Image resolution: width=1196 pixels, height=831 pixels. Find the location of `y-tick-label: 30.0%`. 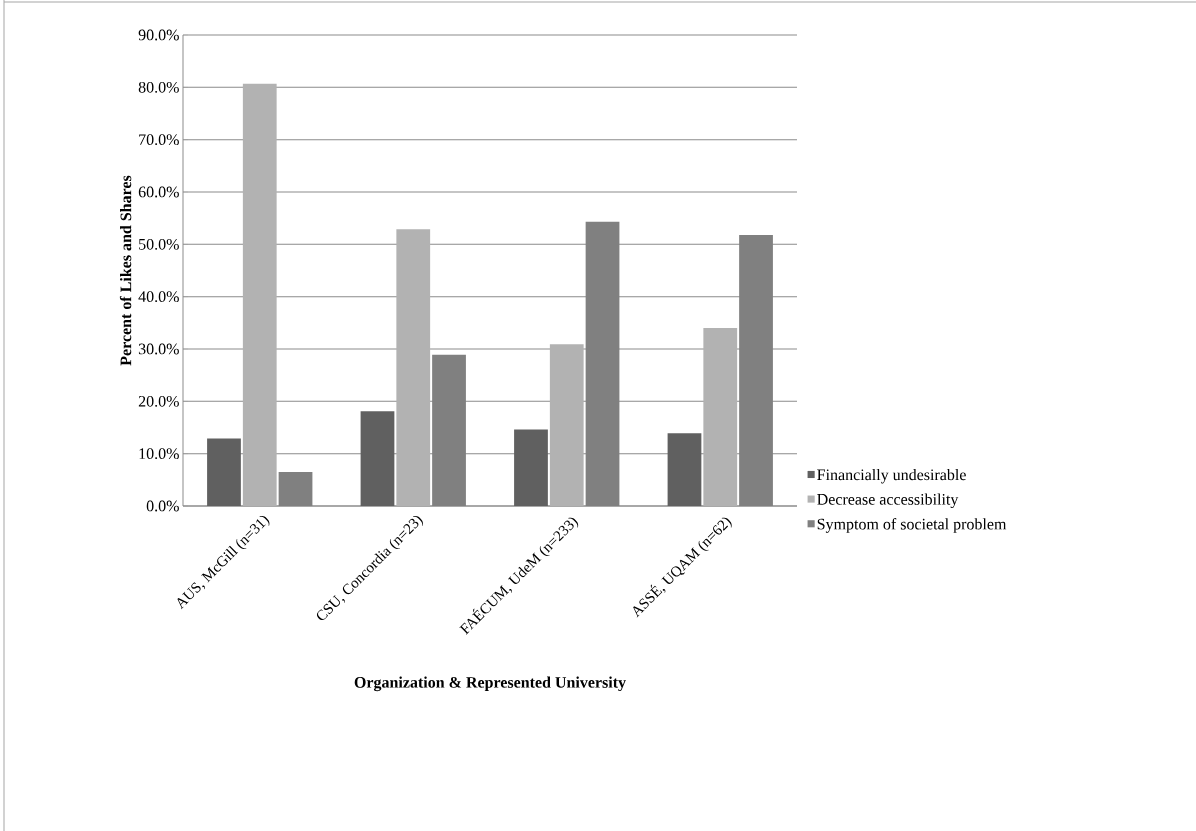

y-tick-label: 30.0% is located at coordinates (158, 349).